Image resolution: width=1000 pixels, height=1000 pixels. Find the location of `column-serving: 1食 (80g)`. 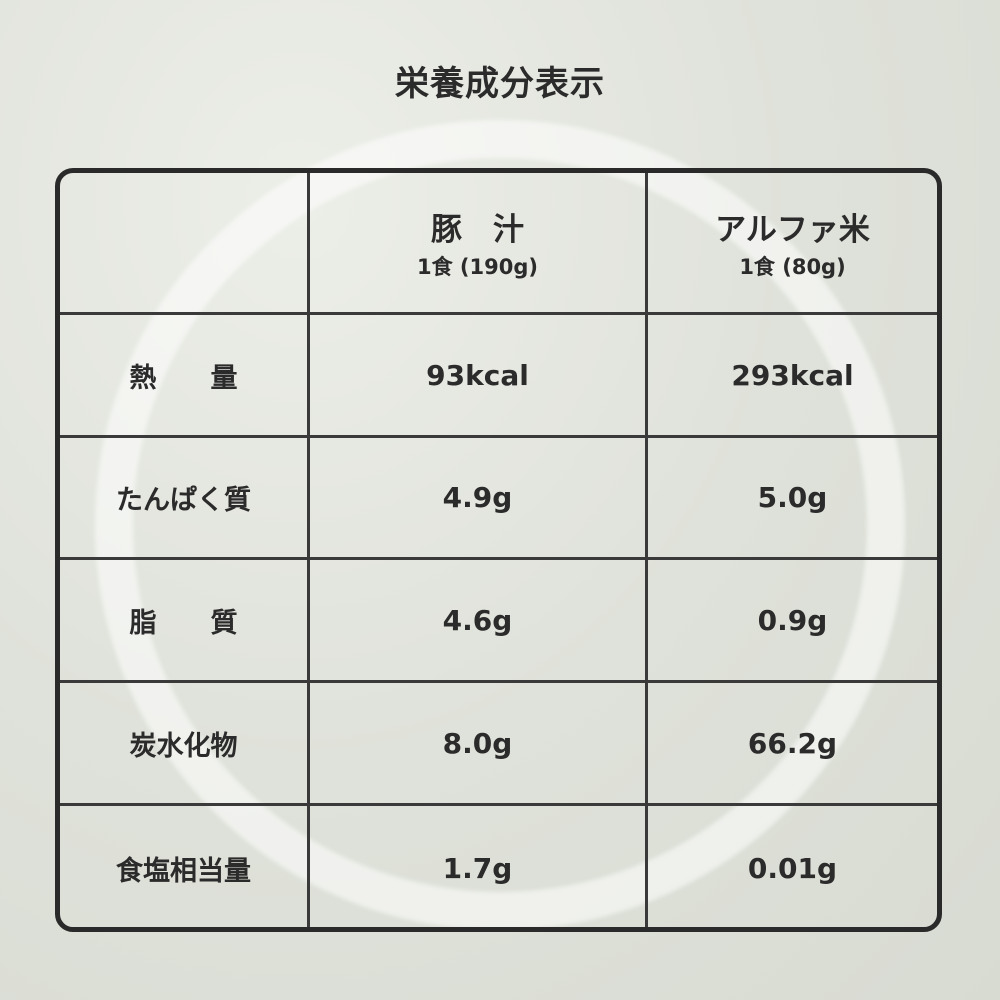

column-serving: 1食 (80g) is located at coordinates (792, 267).